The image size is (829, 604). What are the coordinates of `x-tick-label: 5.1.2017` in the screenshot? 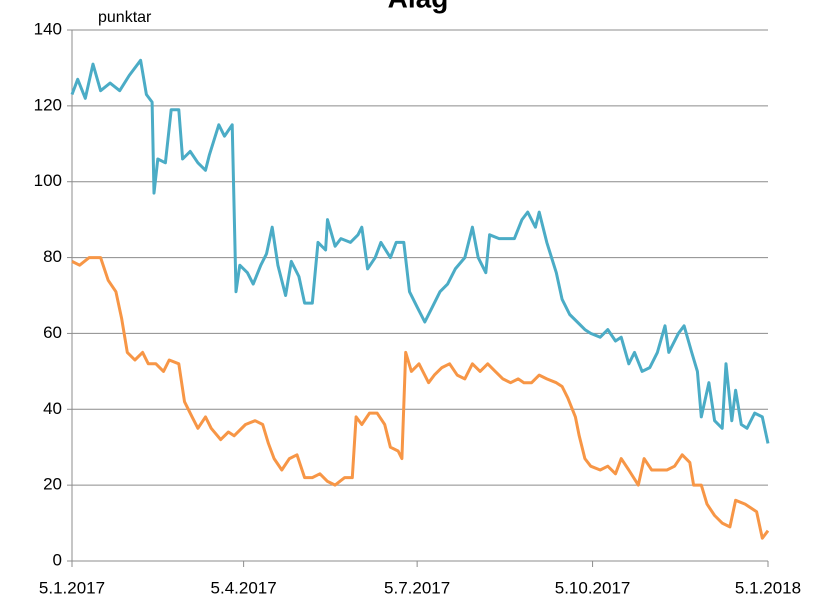 It's located at (72, 587).